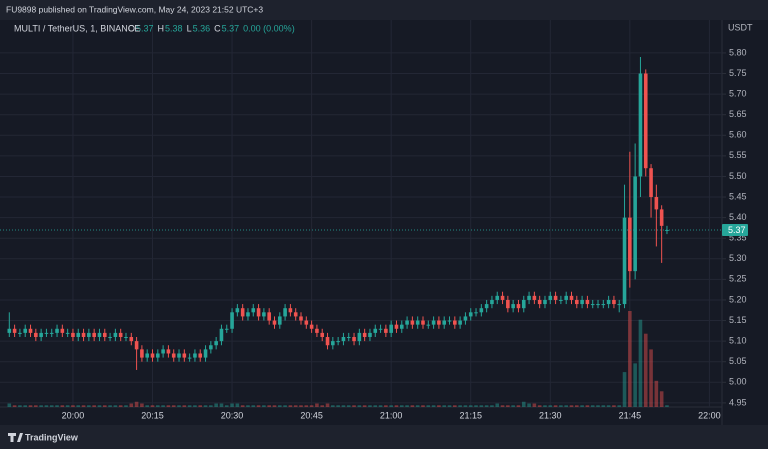 The width and height of the screenshot is (768, 449). Describe the element at coordinates (630, 415) in the screenshot. I see `x-tick-label: 21:45` at that location.